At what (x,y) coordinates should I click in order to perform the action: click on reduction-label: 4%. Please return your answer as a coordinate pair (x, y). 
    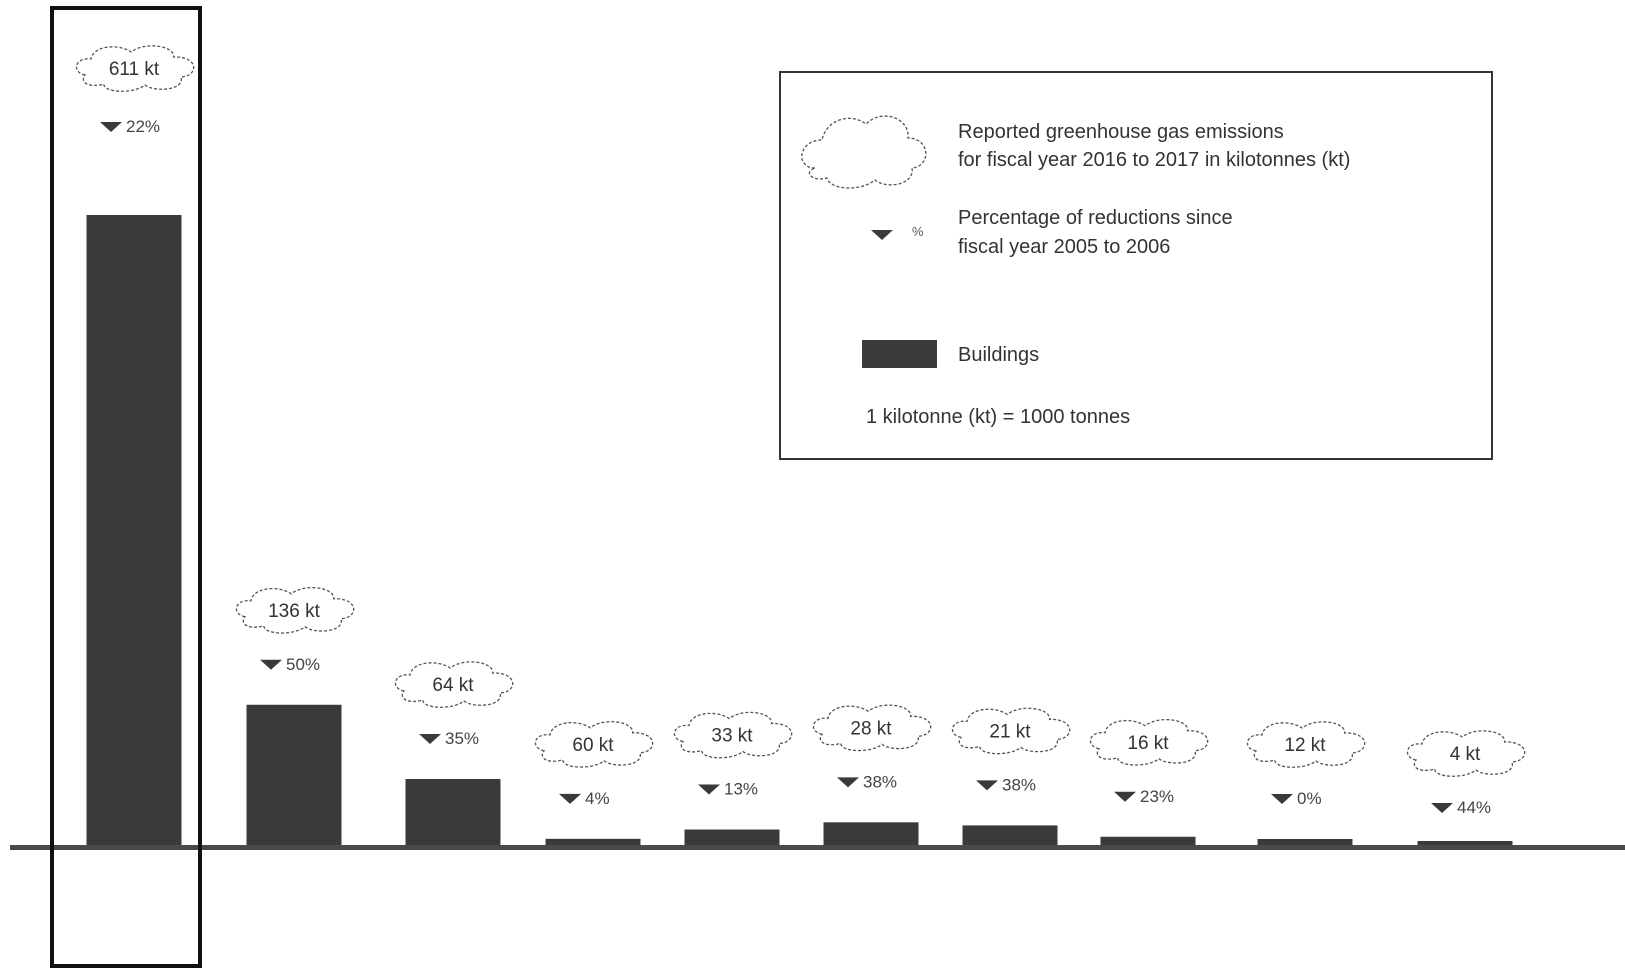
    Looking at the image, I should click on (597, 798).